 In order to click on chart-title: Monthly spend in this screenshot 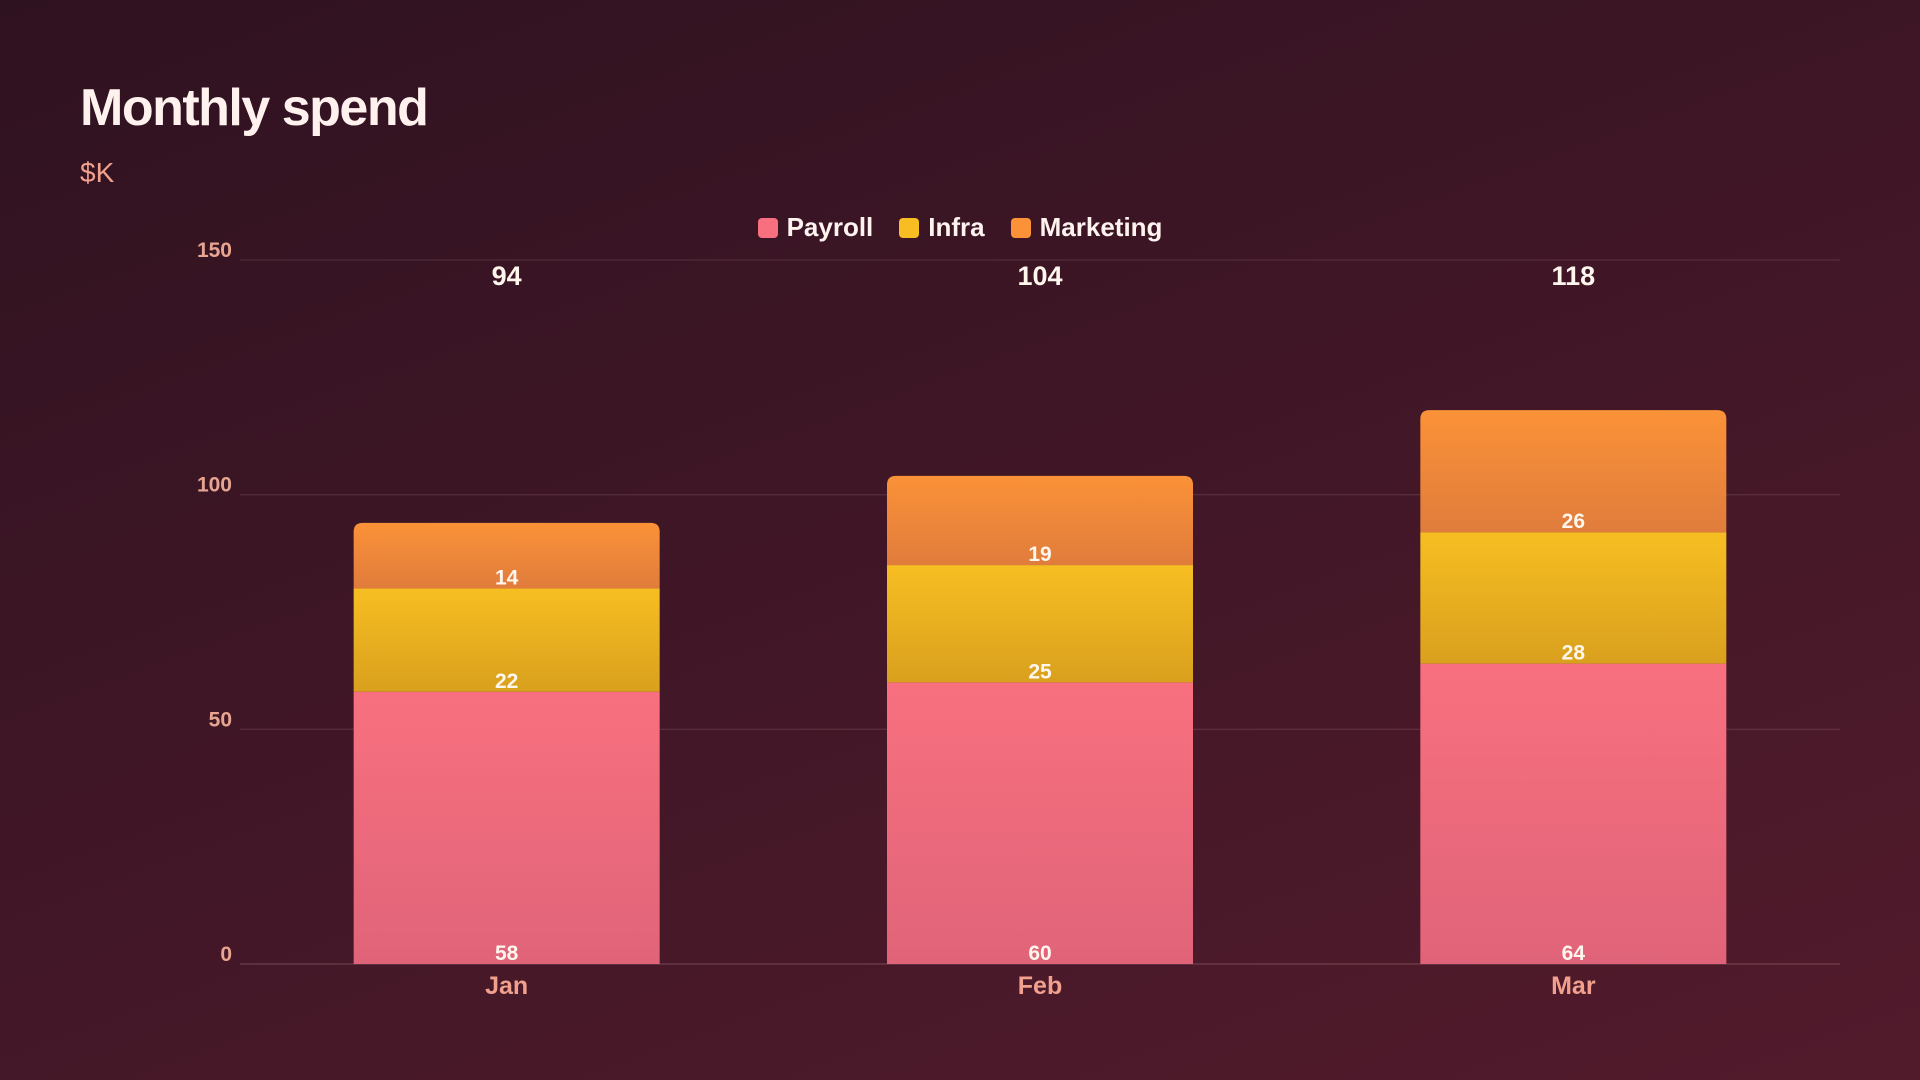, I will do `click(254, 108)`.